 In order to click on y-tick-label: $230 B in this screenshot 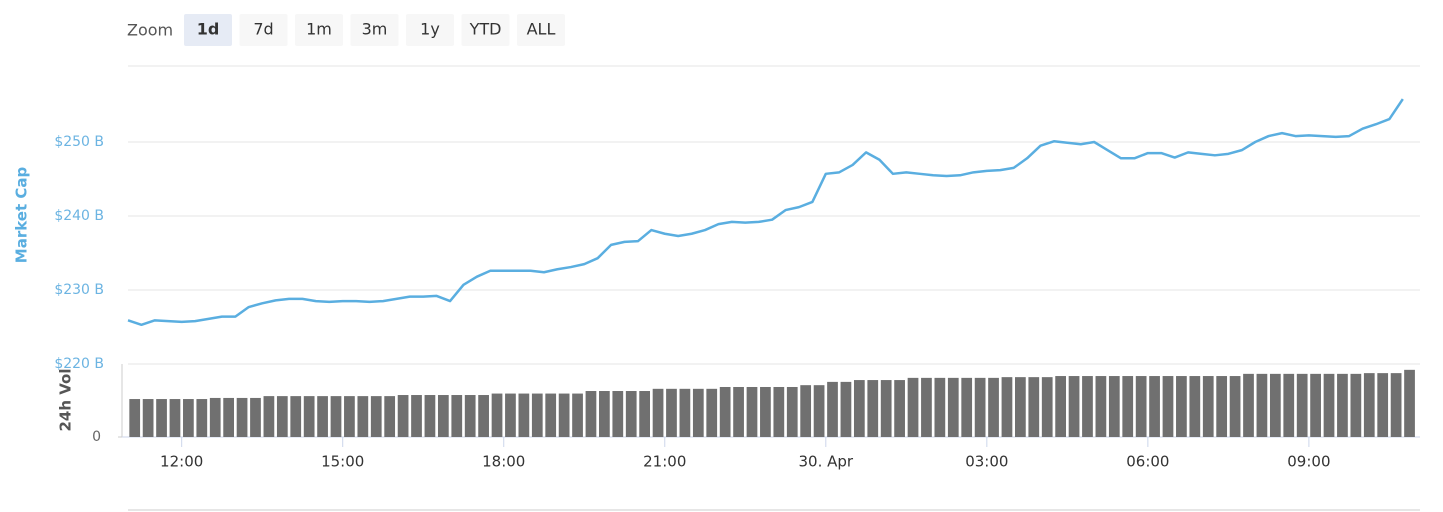, I will do `click(79, 290)`.